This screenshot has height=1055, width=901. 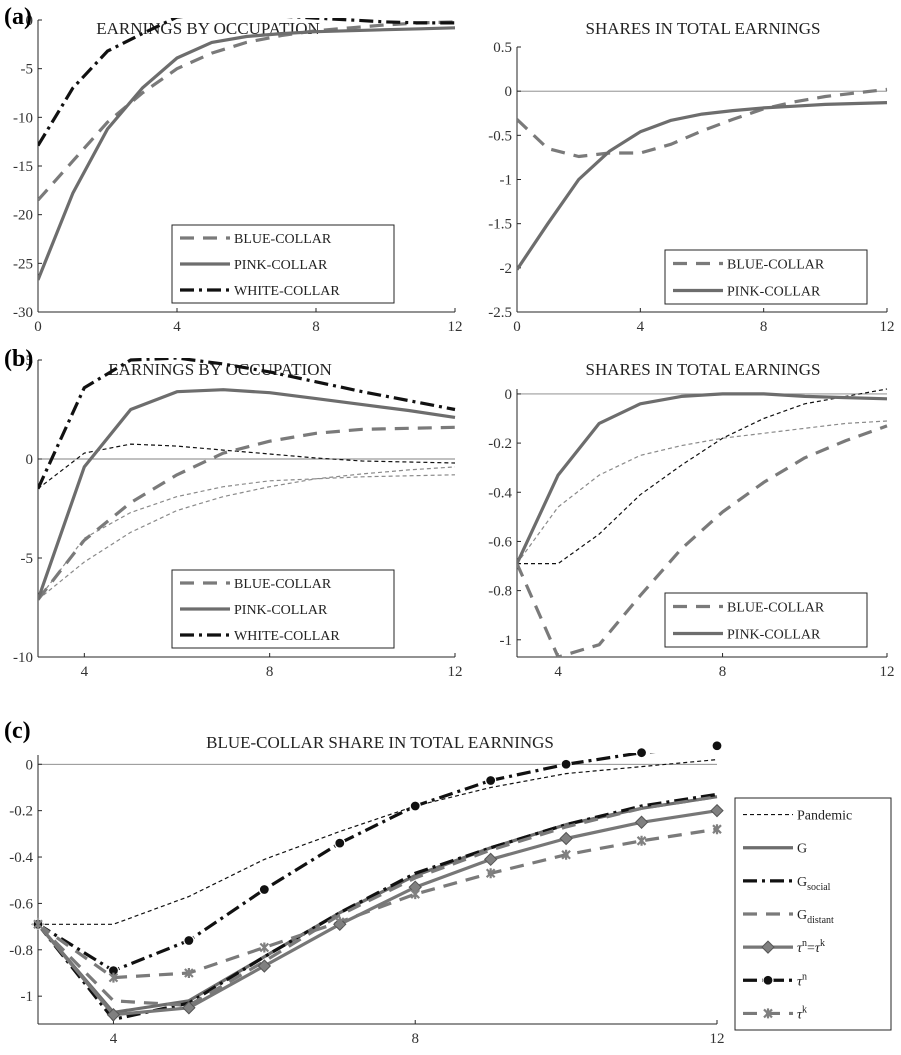 I want to click on legend-label: WHITE-COLLAR, so click(x=287, y=291).